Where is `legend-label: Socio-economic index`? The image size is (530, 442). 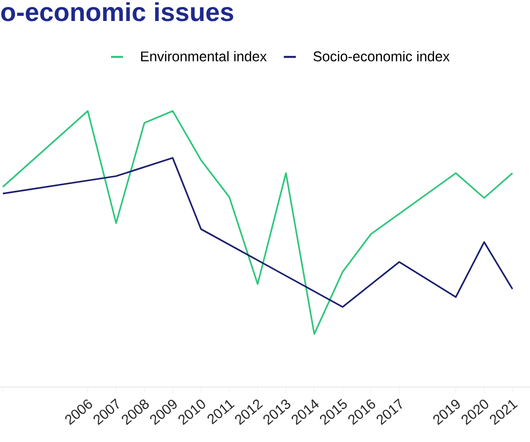 legend-label: Socio-economic index is located at coordinates (381, 56).